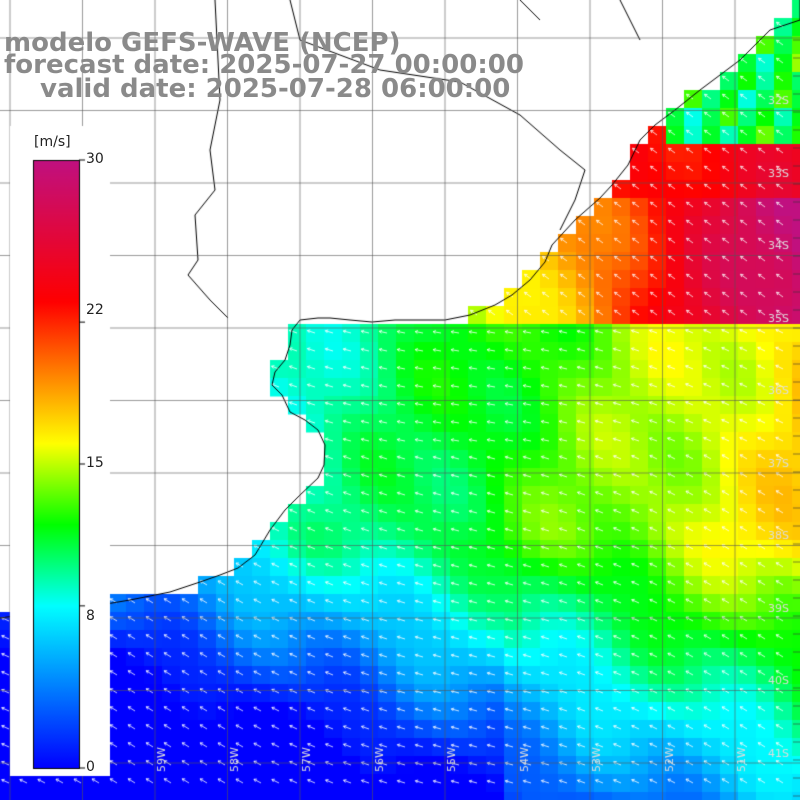  What do you see at coordinates (95, 463) in the screenshot?
I see `colorbar-tick-15: 15` at bounding box center [95, 463].